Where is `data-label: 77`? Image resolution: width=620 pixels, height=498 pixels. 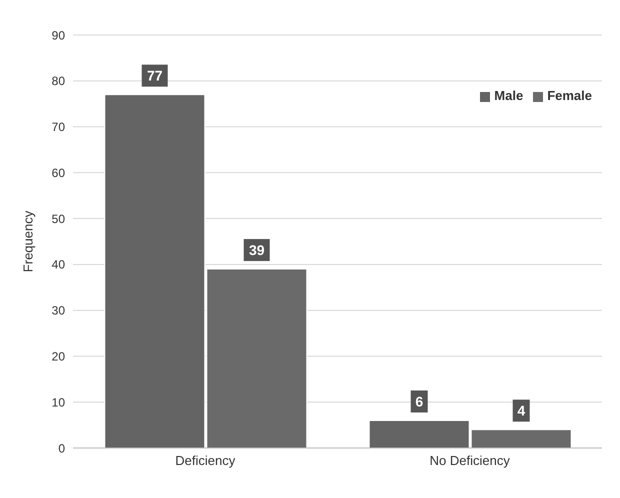 data-label: 77 is located at coordinates (154, 76).